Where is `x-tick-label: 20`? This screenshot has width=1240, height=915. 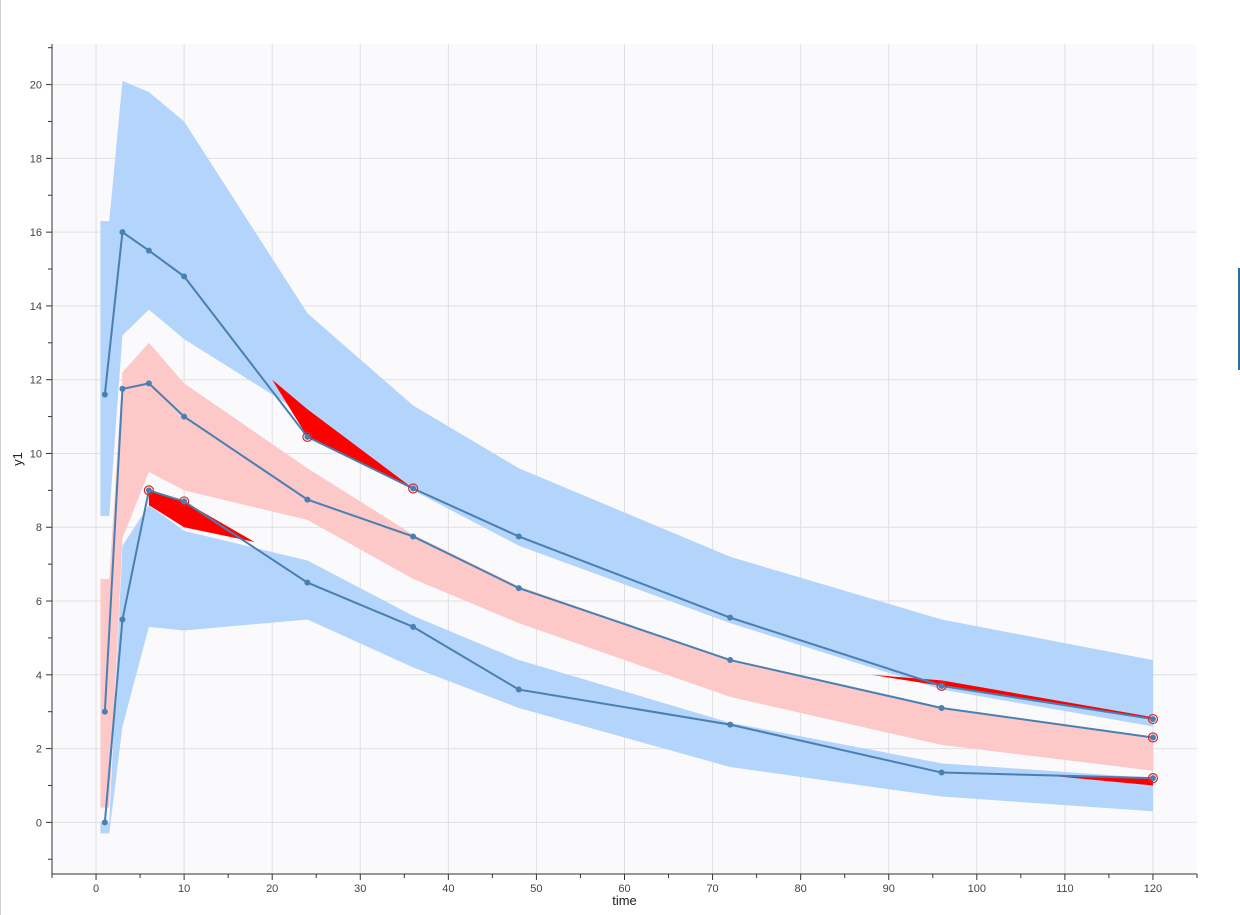
x-tick-label: 20 is located at coordinates (272, 889).